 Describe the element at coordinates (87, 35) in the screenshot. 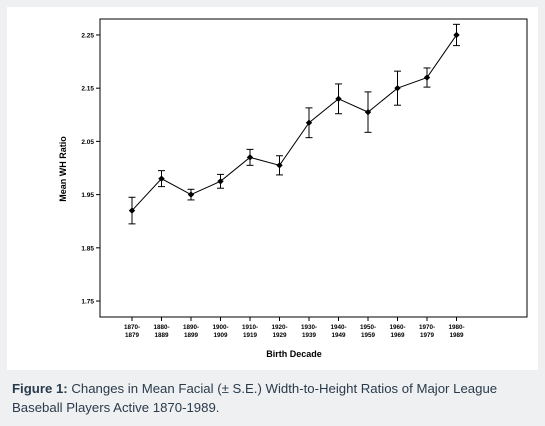

I see `y-tick-label: 2.25` at that location.